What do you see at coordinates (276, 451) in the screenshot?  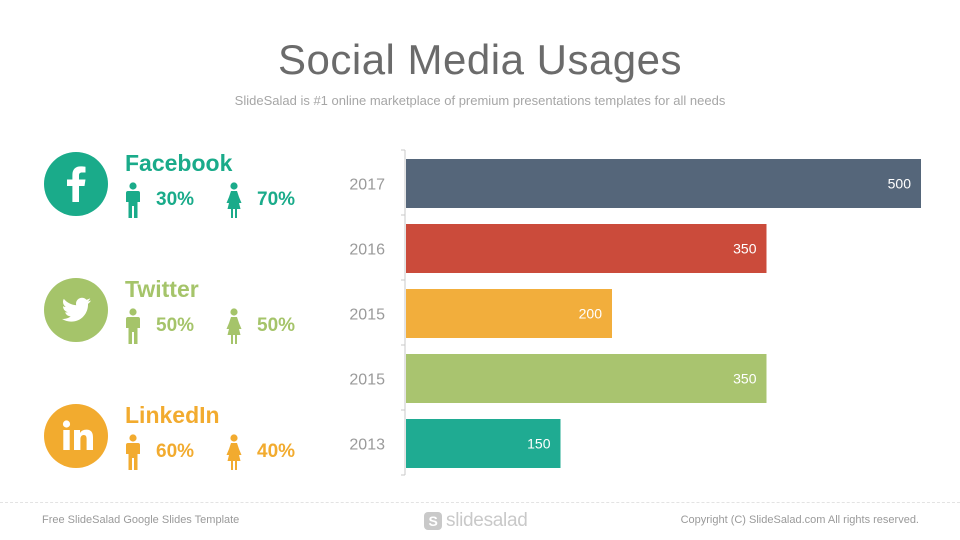 I see `linkedin-female-percent: 40%` at bounding box center [276, 451].